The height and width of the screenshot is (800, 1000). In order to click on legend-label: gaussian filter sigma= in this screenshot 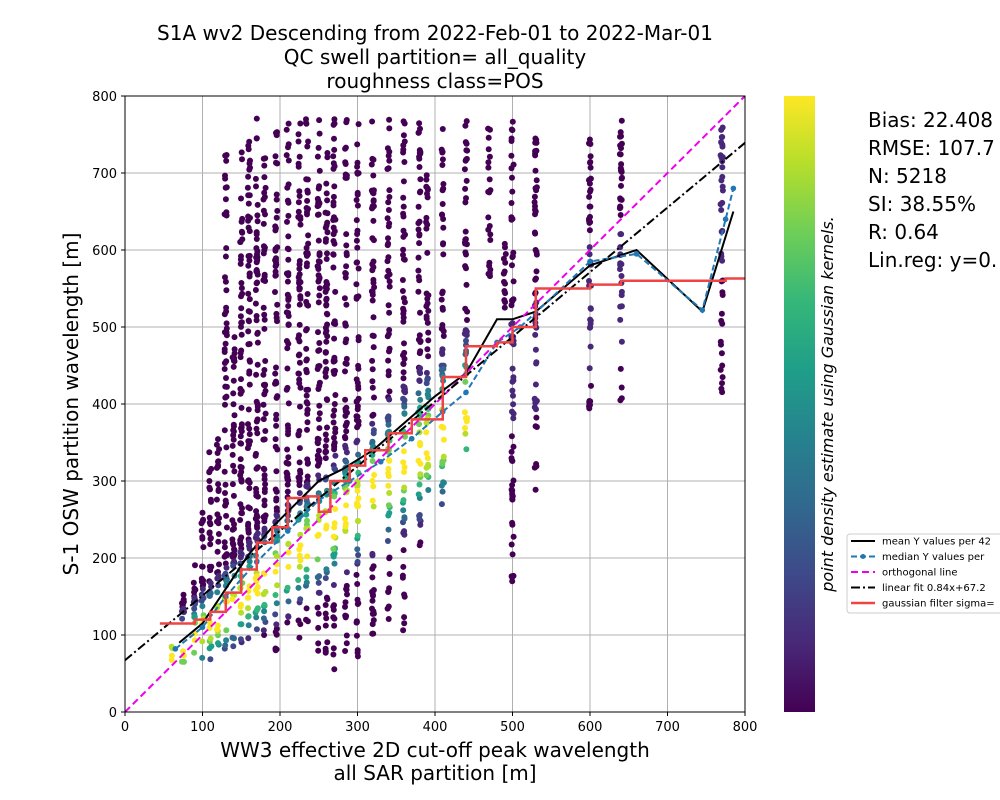, I will do `click(938, 604)`.